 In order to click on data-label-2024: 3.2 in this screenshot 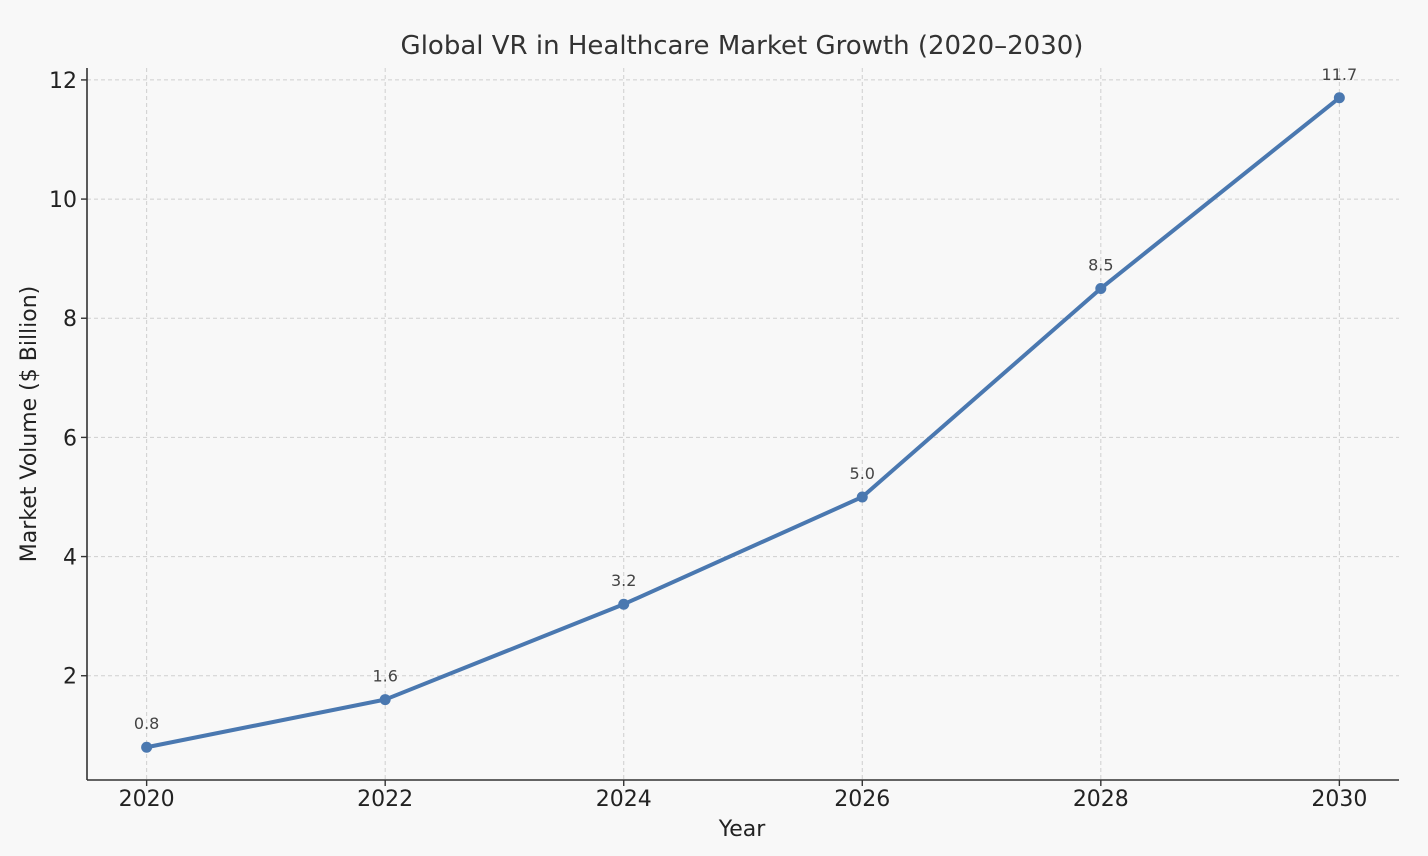, I will do `click(623, 580)`.